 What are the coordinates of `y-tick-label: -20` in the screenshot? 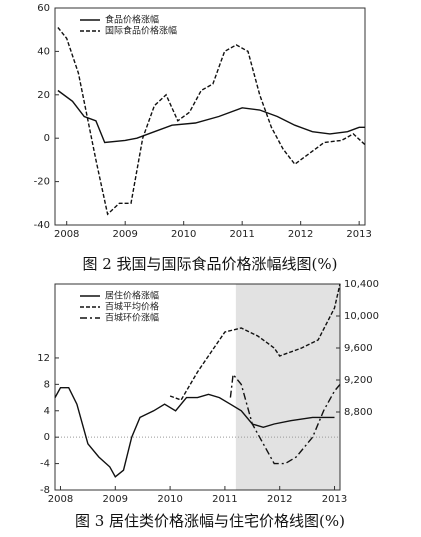 It's located at (42, 182).